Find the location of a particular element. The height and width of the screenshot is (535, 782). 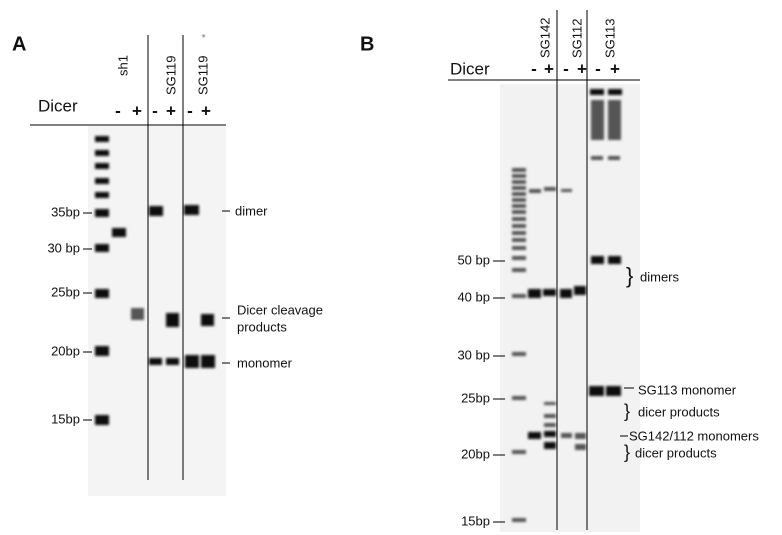

panel-letter: A is located at coordinates (19, 44).